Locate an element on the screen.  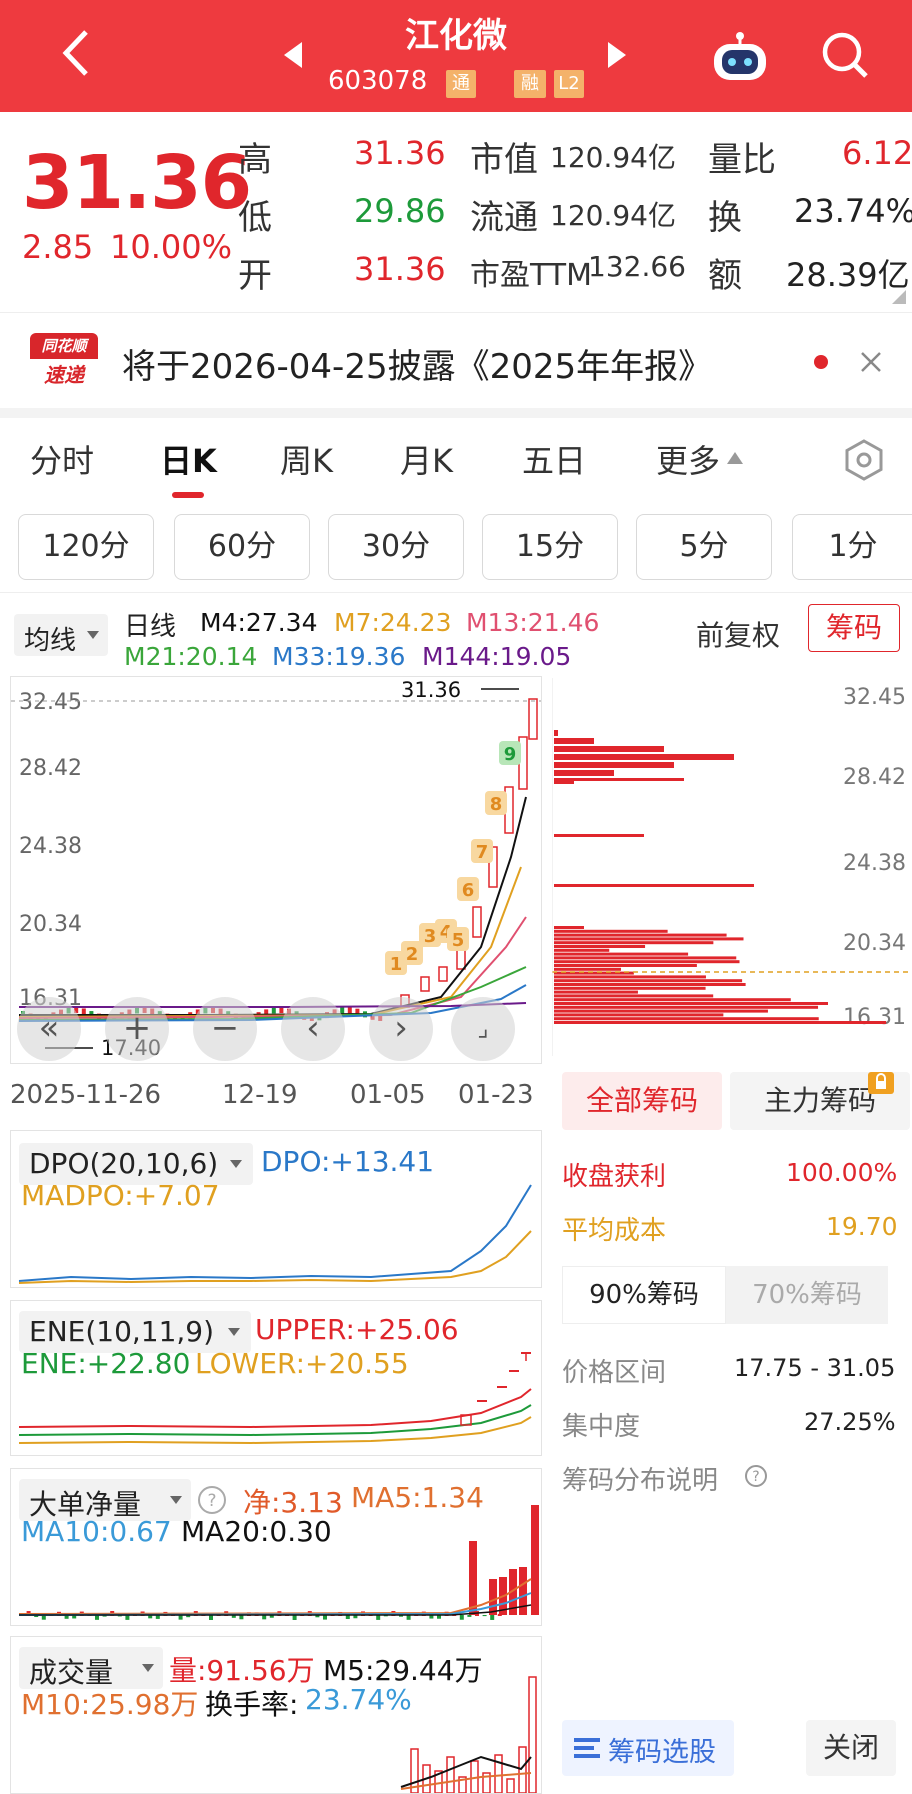
count-badge-label: 5 is located at coordinates (458, 940).